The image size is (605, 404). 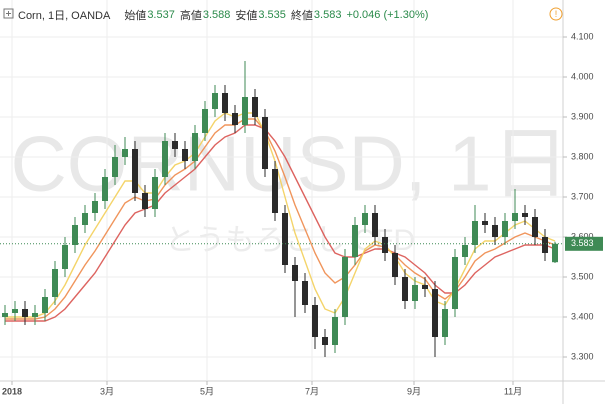 What do you see at coordinates (582, 116) in the screenshot?
I see `y-tick-label: 3.900` at bounding box center [582, 116].